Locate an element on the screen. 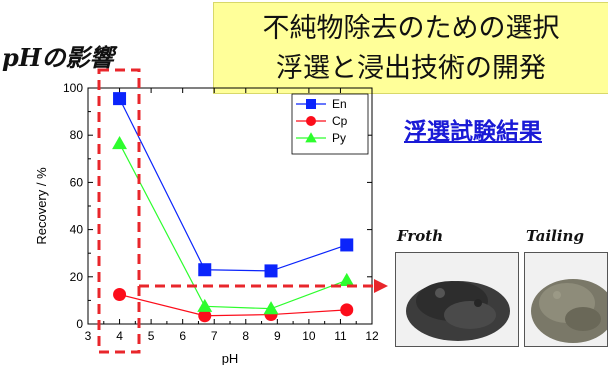  x-tick-label: 3 is located at coordinates (88, 336).